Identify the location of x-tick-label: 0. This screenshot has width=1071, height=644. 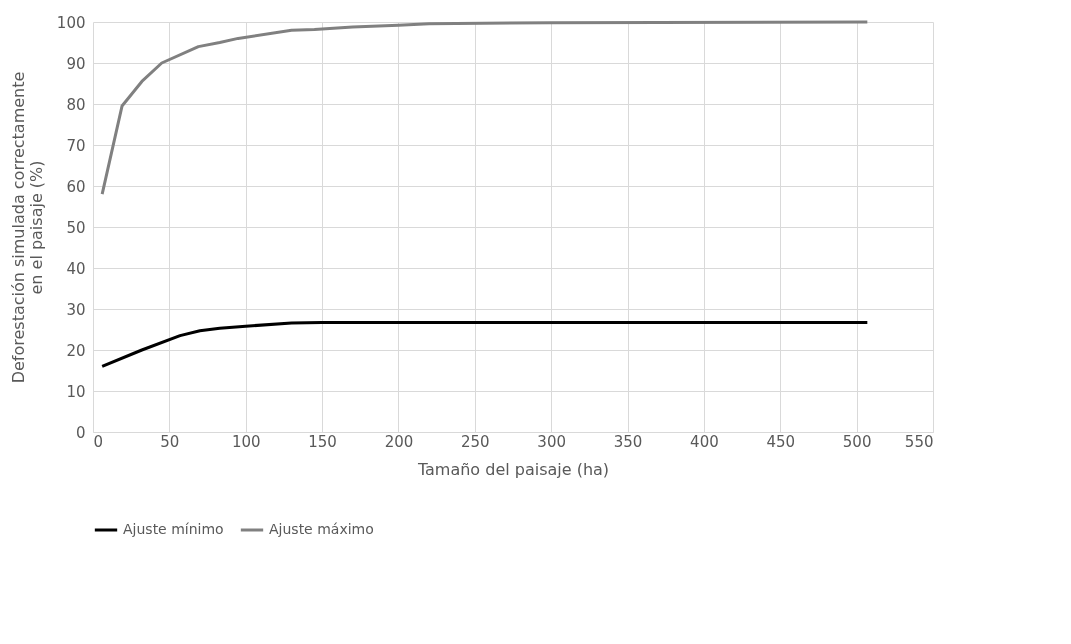
(98, 441).